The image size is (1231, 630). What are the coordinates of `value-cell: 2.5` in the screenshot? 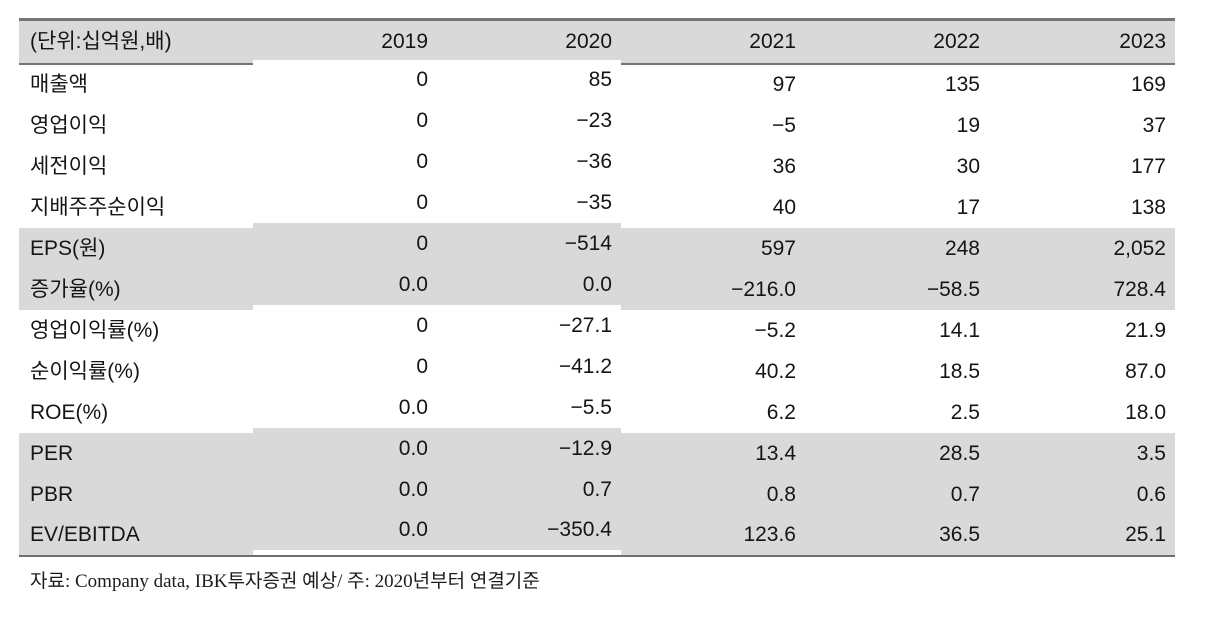 It's located at (897, 412).